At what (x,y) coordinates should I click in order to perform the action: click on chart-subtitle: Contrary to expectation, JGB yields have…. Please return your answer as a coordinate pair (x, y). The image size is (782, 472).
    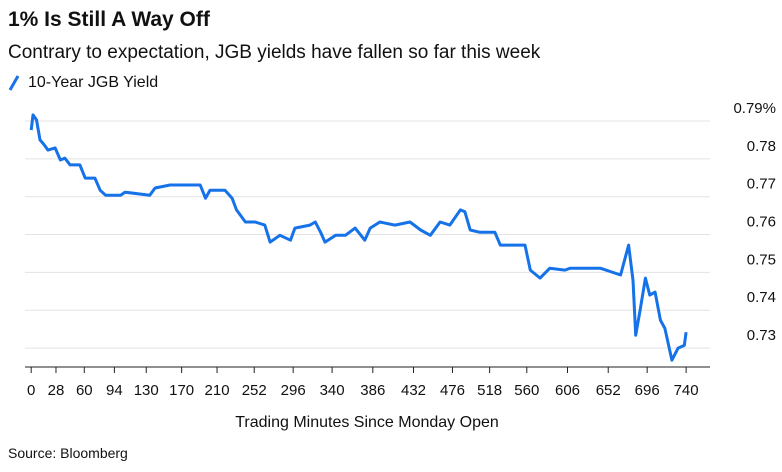
    Looking at the image, I should click on (274, 52).